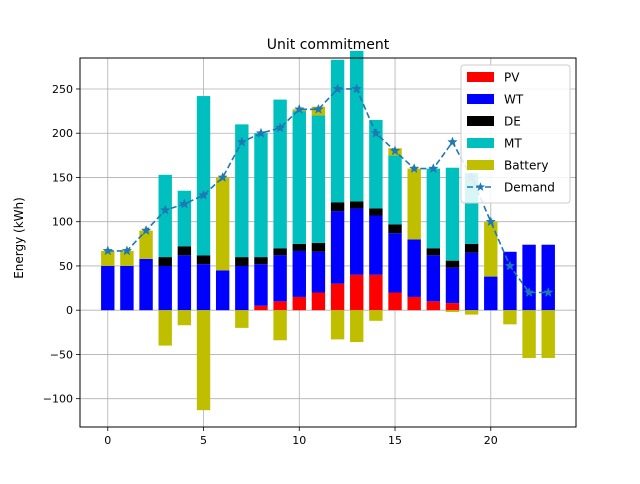 Image resolution: width=640 pixels, height=484 pixels. What do you see at coordinates (480, 186) in the screenshot?
I see `legend-swatch-demand-marker` at bounding box center [480, 186].